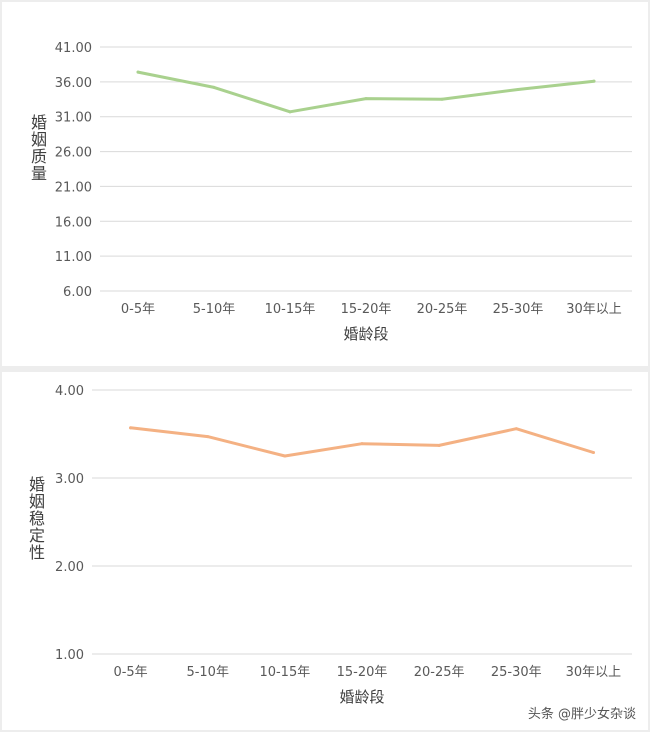 This screenshot has height=732, width=650. What do you see at coordinates (69, 479) in the screenshot?
I see `y-tick-label: 3.00` at bounding box center [69, 479].